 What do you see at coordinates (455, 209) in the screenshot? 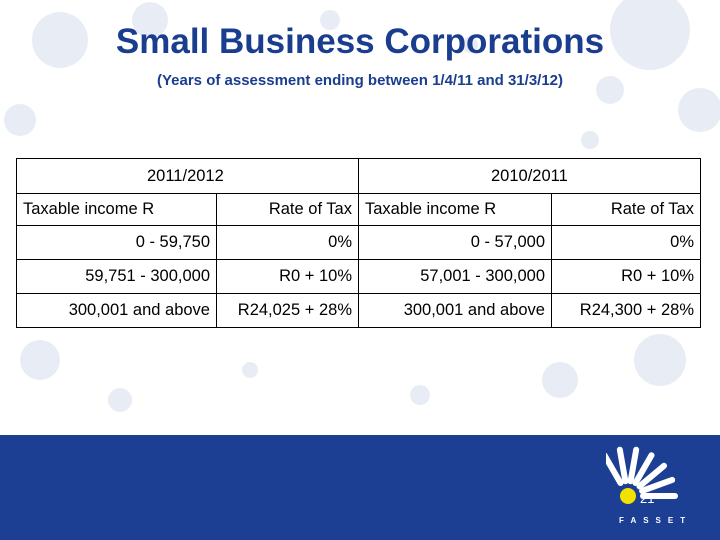
I see `column-header-taxable-income-2011: Taxable income R` at bounding box center [455, 209].